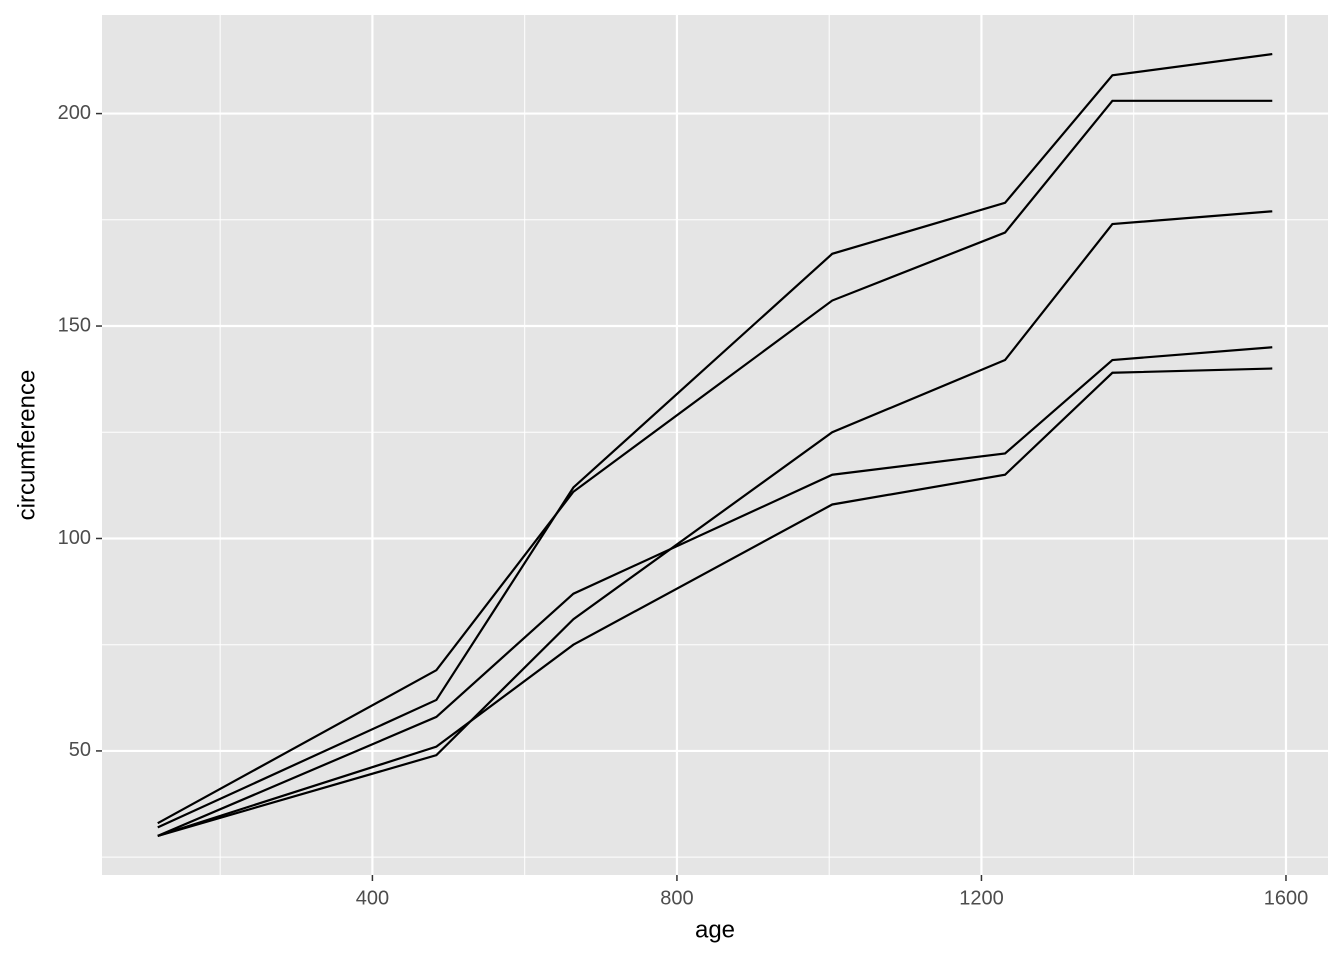 This screenshot has height=960, width=1344. I want to click on x-tick-label: 400, so click(372, 898).